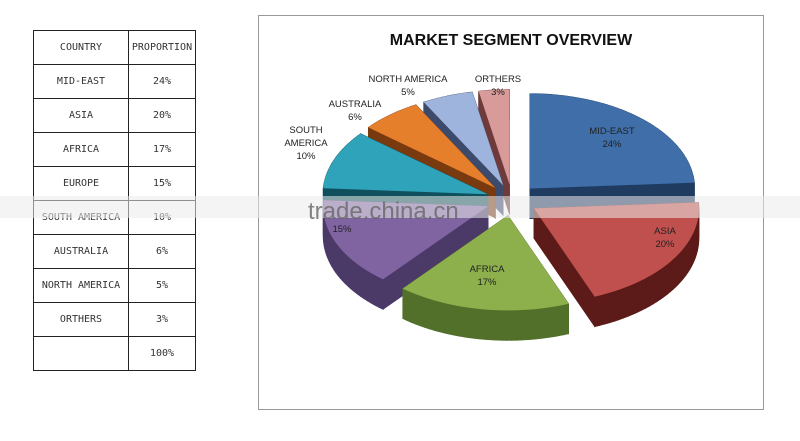  Describe the element at coordinates (355, 111) in the screenshot. I see `data-label: AUSTRALIA 6%` at that location.